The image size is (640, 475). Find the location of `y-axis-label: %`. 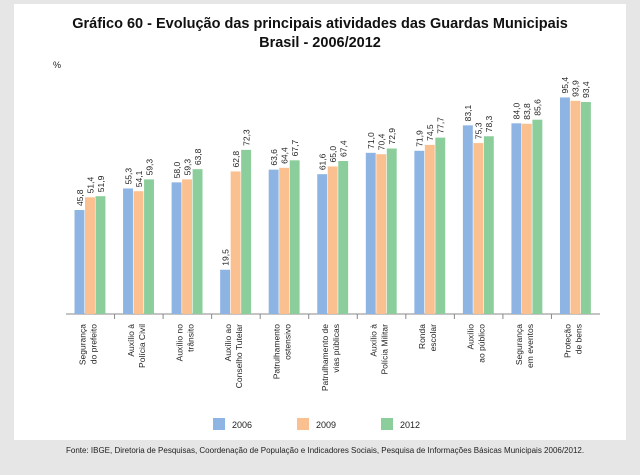

y-axis-label: % is located at coordinates (57, 65).